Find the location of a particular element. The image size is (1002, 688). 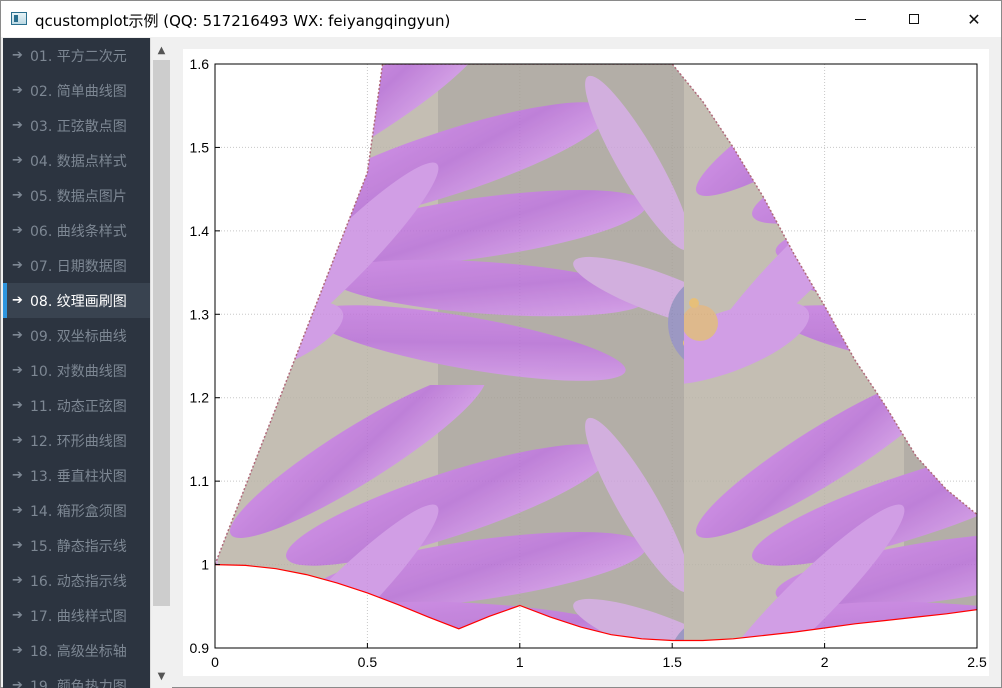

sidebar-item-label: 03. 正弦散点图 is located at coordinates (78, 126).